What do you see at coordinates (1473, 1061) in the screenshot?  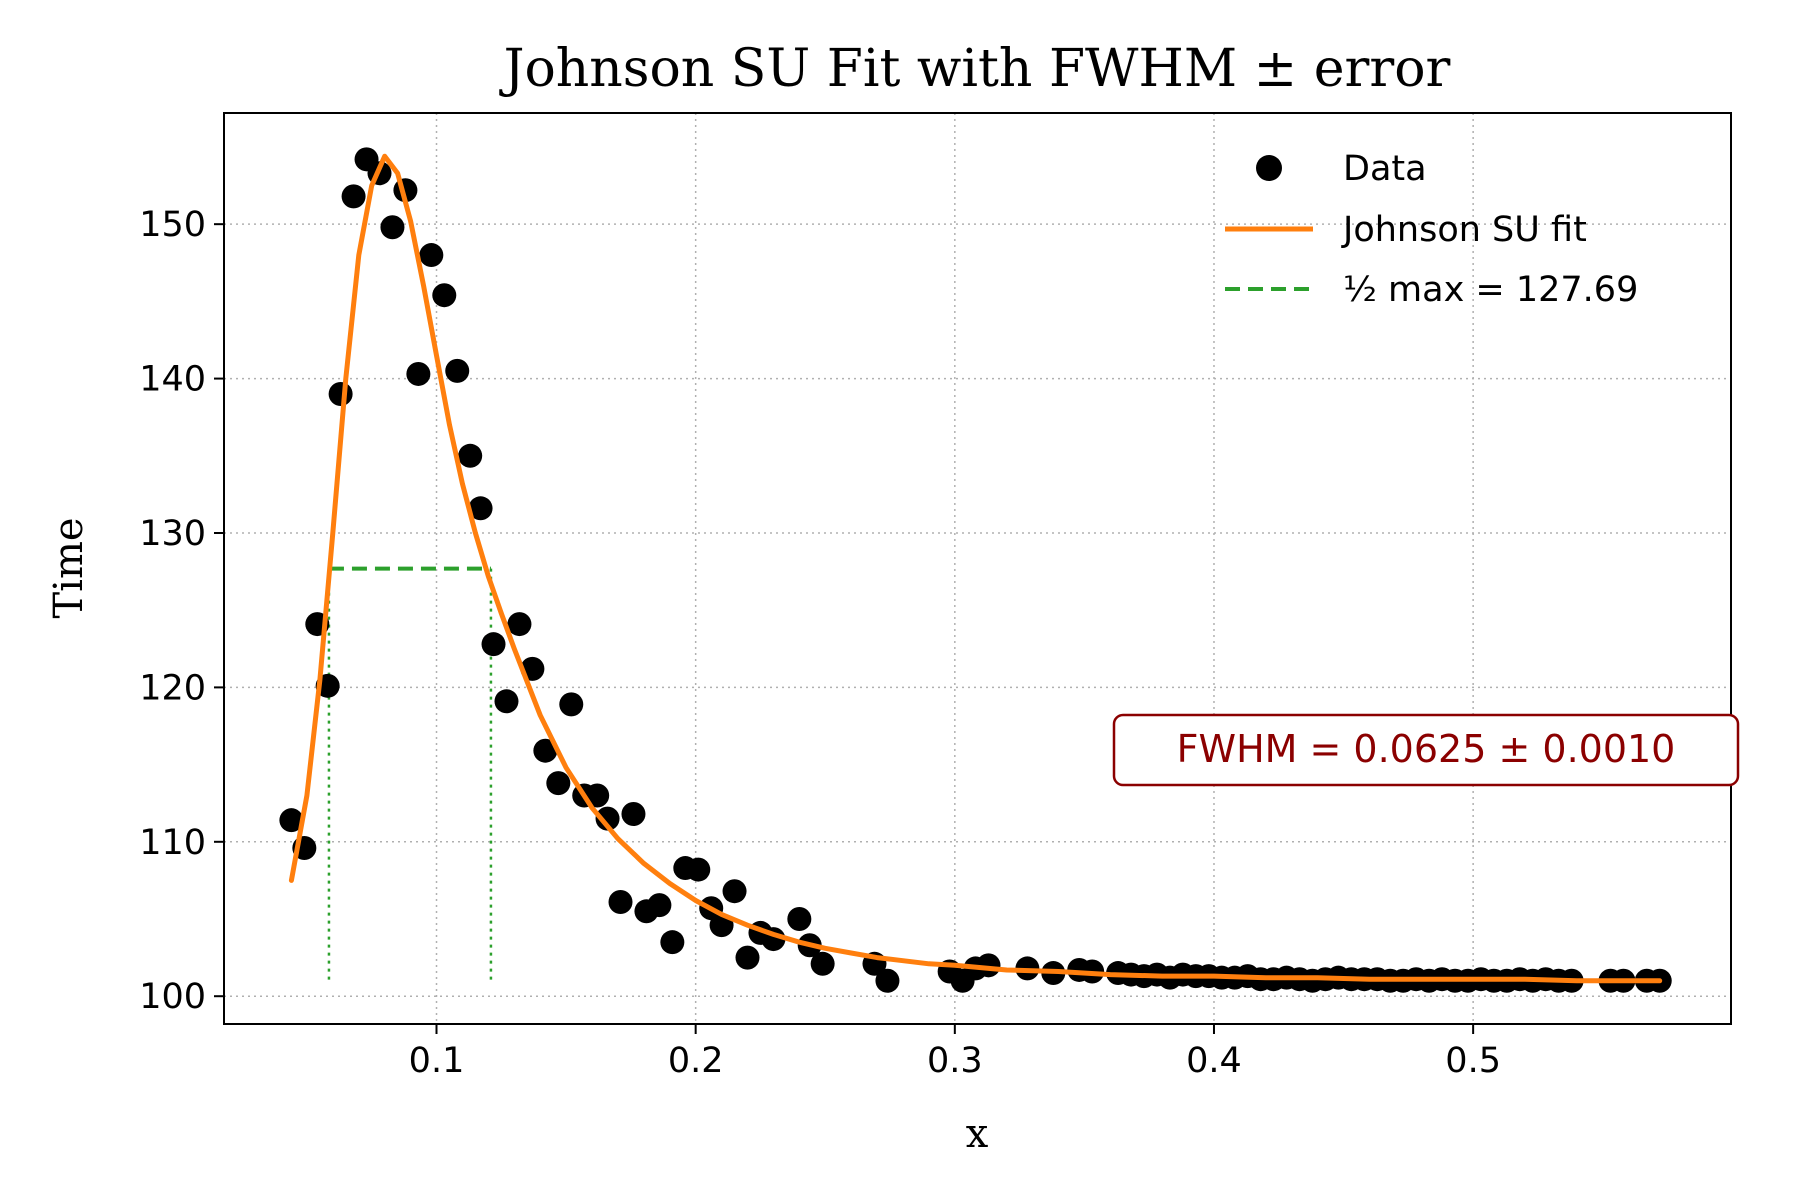 I see `x-tick-label: 0.5` at bounding box center [1473, 1061].